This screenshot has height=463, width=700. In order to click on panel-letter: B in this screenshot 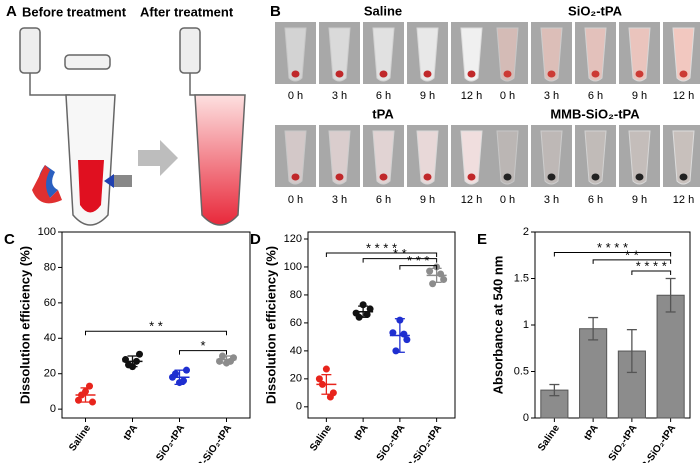, I will do `click(275, 11)`.